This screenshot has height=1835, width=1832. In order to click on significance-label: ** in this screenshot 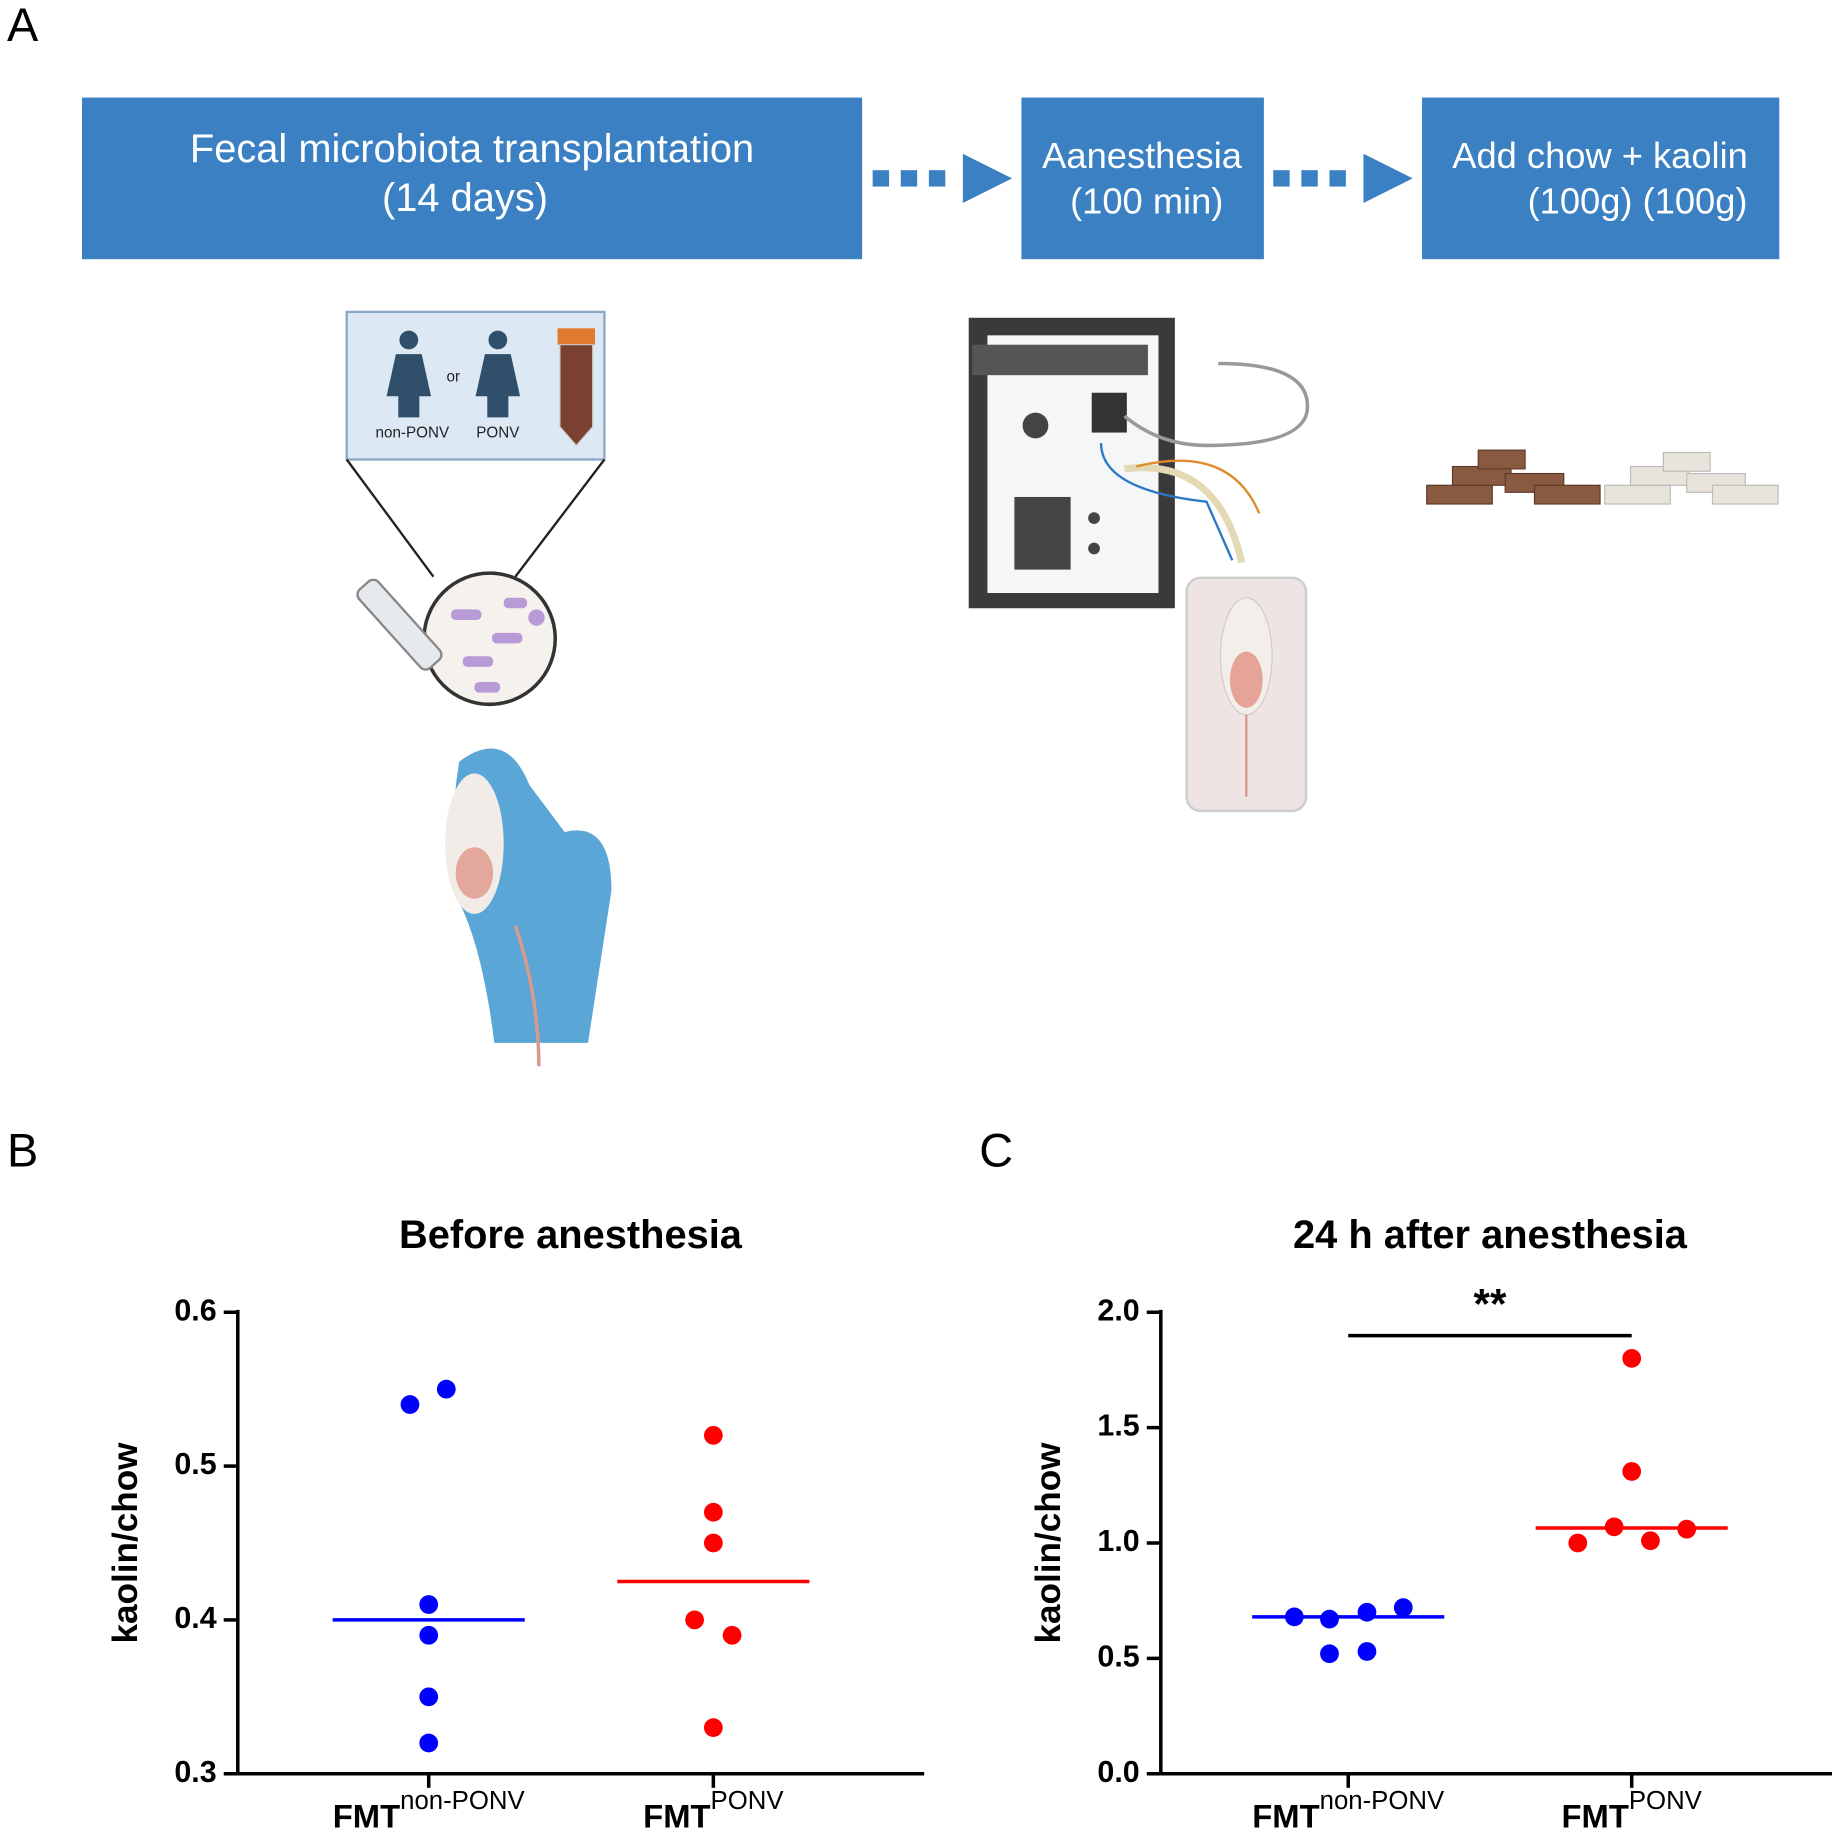, I will do `click(1490, 1304)`.